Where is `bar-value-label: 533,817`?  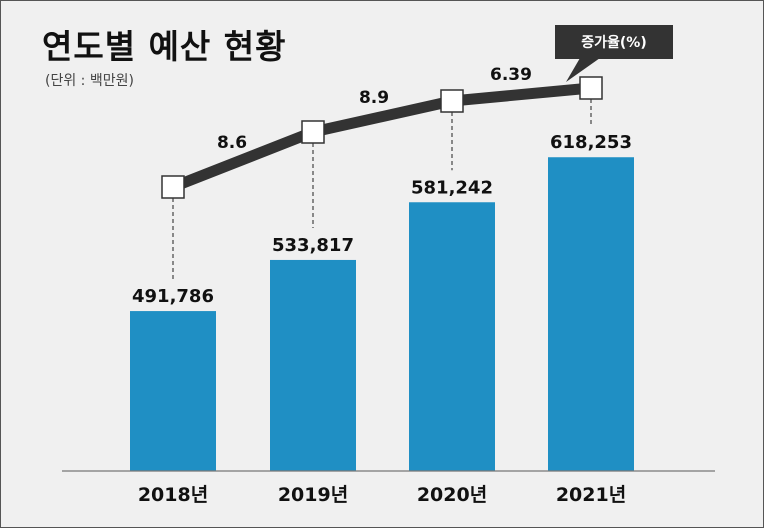 bar-value-label: 533,817 is located at coordinates (313, 245).